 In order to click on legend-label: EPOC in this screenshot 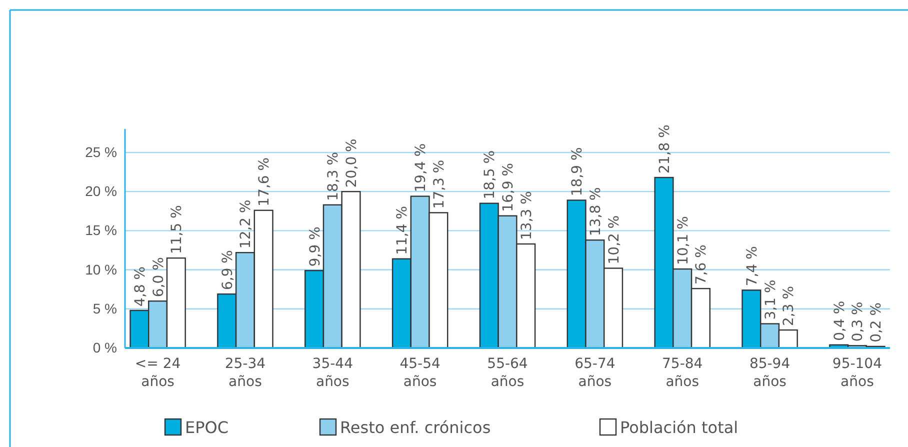, I will do `click(207, 427)`.